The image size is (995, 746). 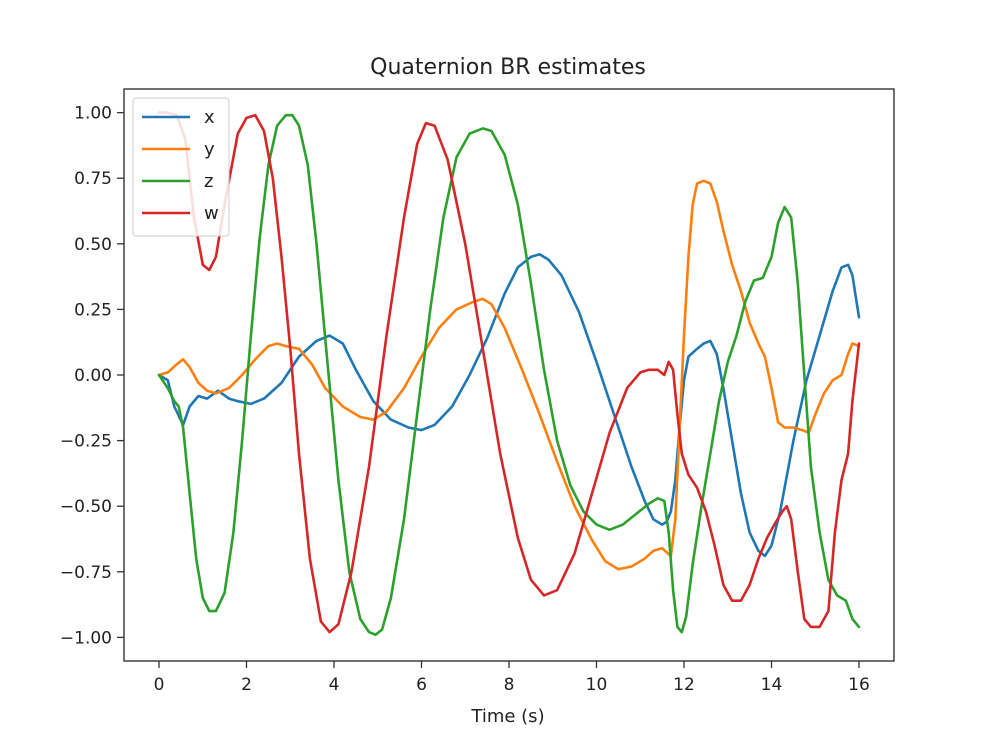 I want to click on legend-box, so click(x=181, y=167).